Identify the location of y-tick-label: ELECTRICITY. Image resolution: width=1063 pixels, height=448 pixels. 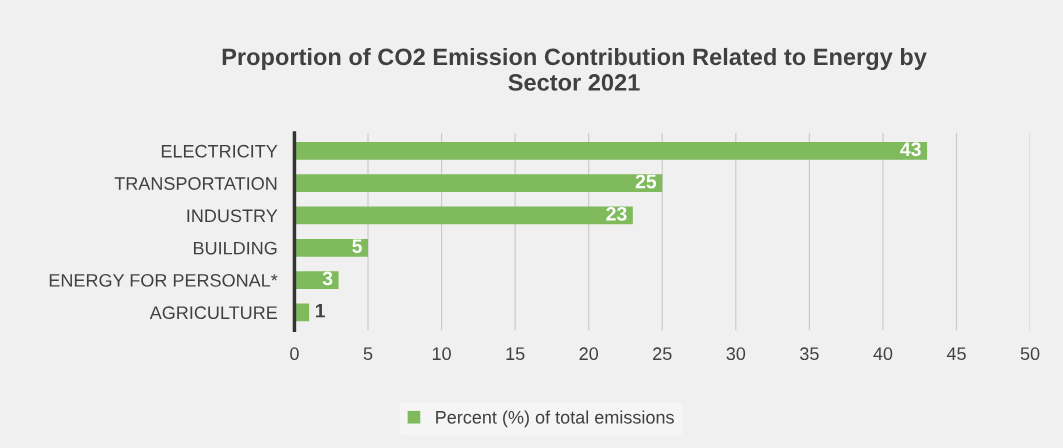
(219, 151).